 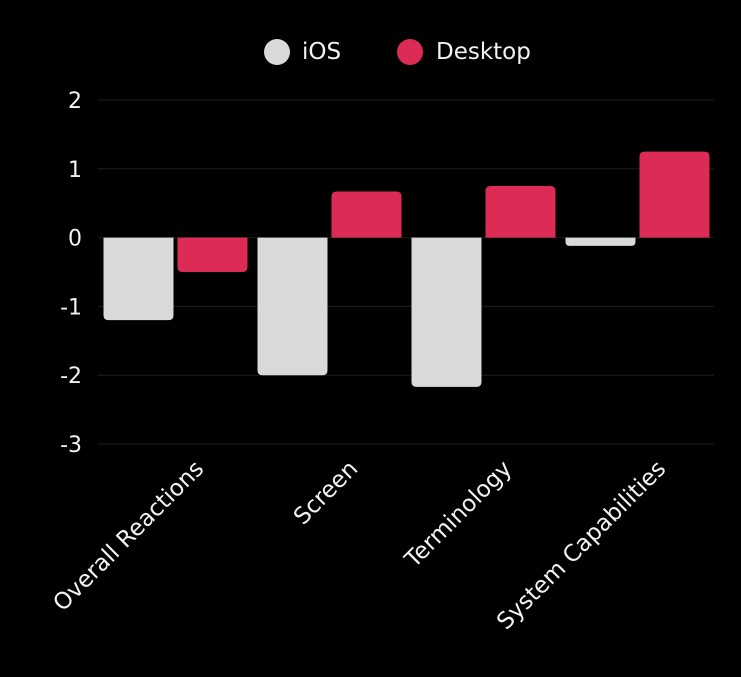 What do you see at coordinates (326, 493) in the screenshot?
I see `x-tick-label-screen: Screen` at bounding box center [326, 493].